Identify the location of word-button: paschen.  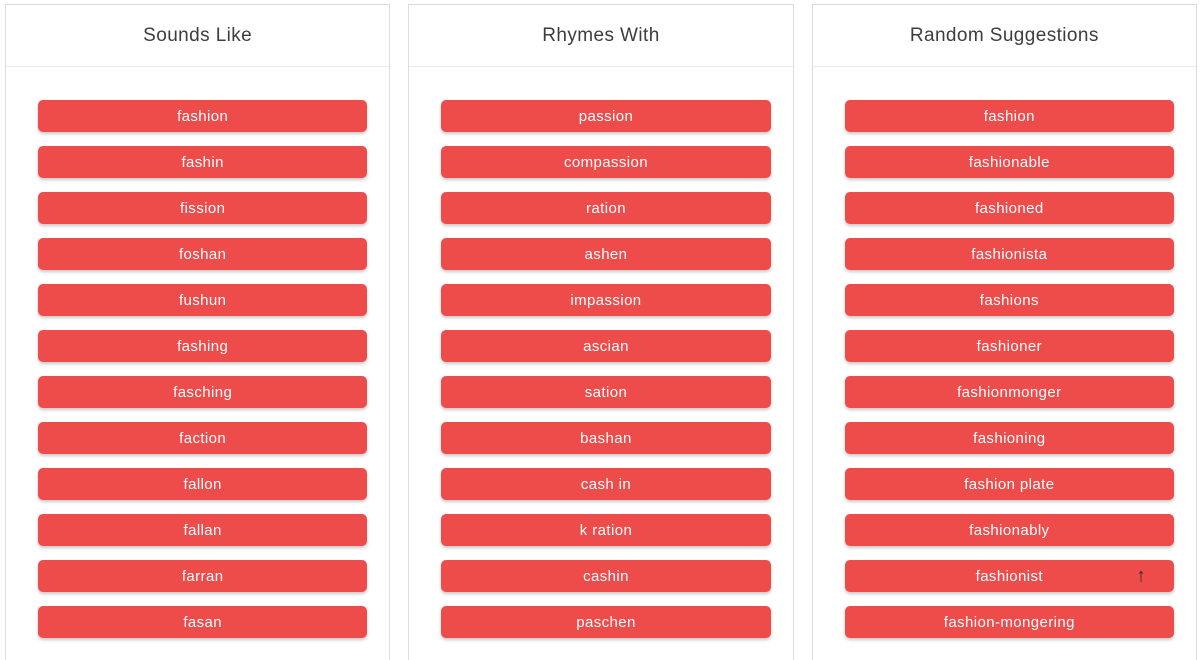
(606, 622).